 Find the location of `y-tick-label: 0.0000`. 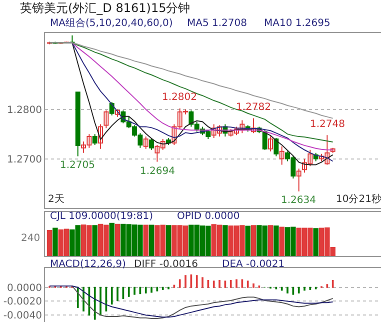

y-tick-label: 0.0000 is located at coordinates (24, 288).